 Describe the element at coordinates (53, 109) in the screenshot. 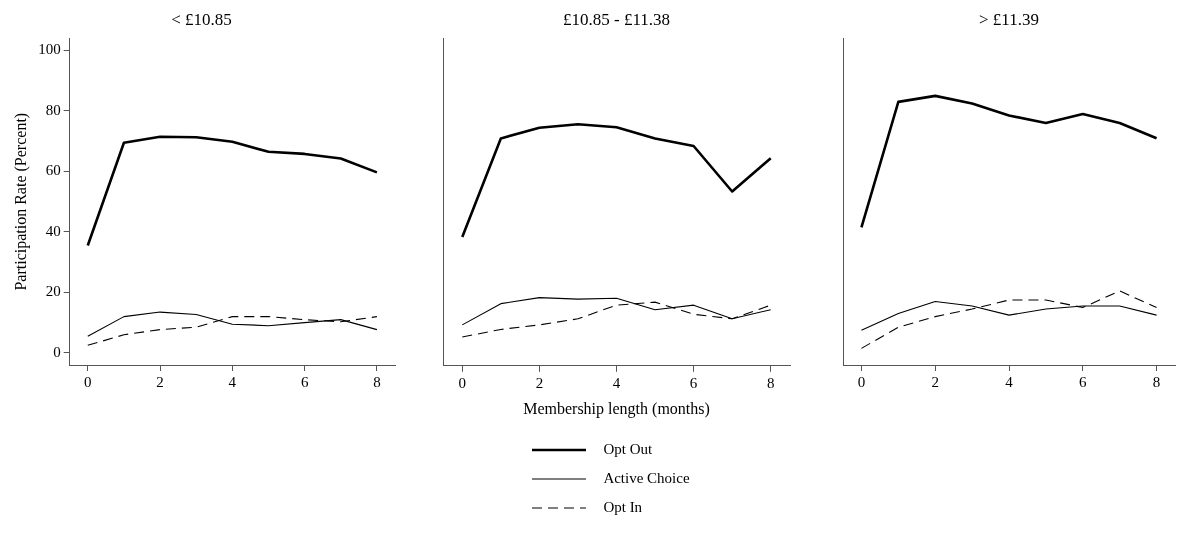

I see `y-tick-label: 80` at that location.